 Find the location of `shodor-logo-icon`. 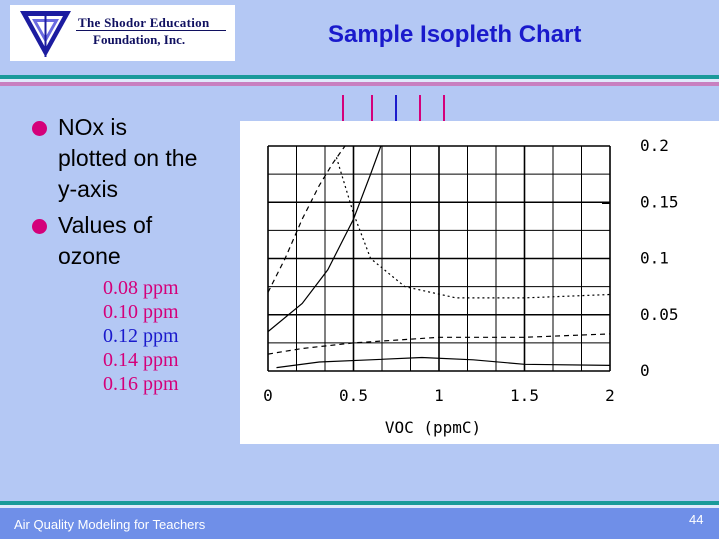

shodor-logo-icon is located at coordinates (45, 34).